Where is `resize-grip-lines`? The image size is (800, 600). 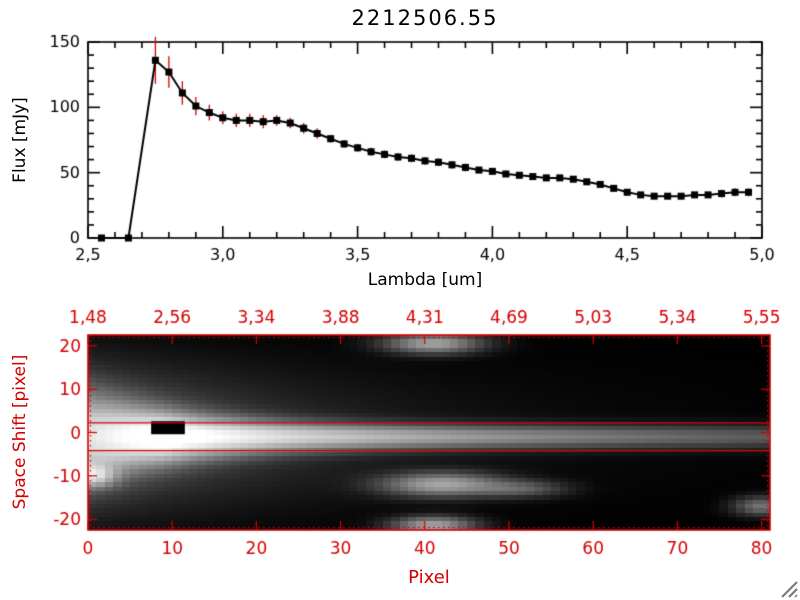
resize-grip-lines is located at coordinates (789, 589).